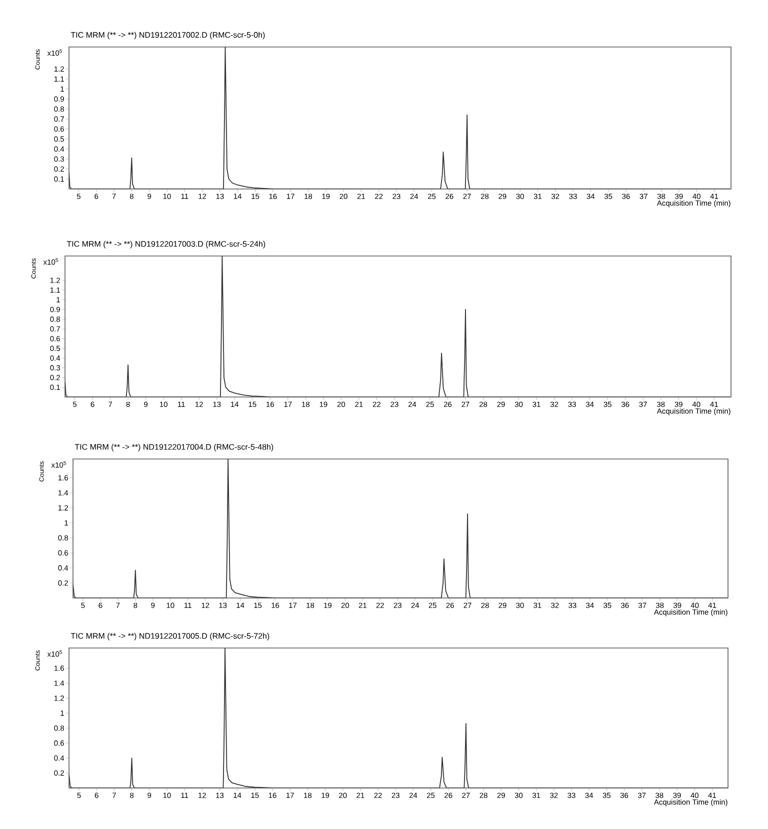 The width and height of the screenshot is (768, 829). Describe the element at coordinates (174, 448) in the screenshot. I see `chart-title: TIC MRM (** -> **) ND19122017004.D (RMC-scr-5-48h)` at that location.